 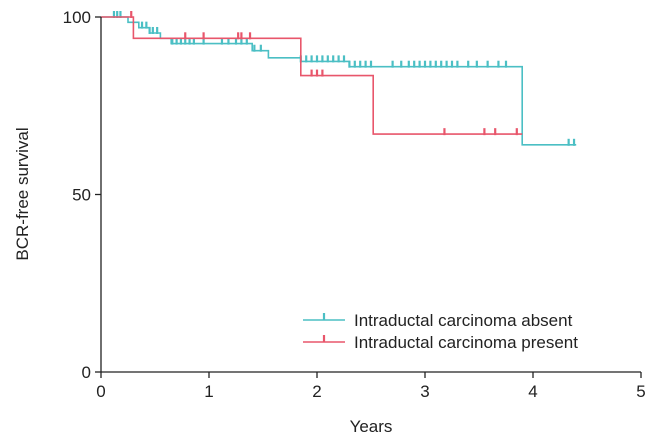 I want to click on y-axis-label: BCR-free survival, so click(x=22, y=193).